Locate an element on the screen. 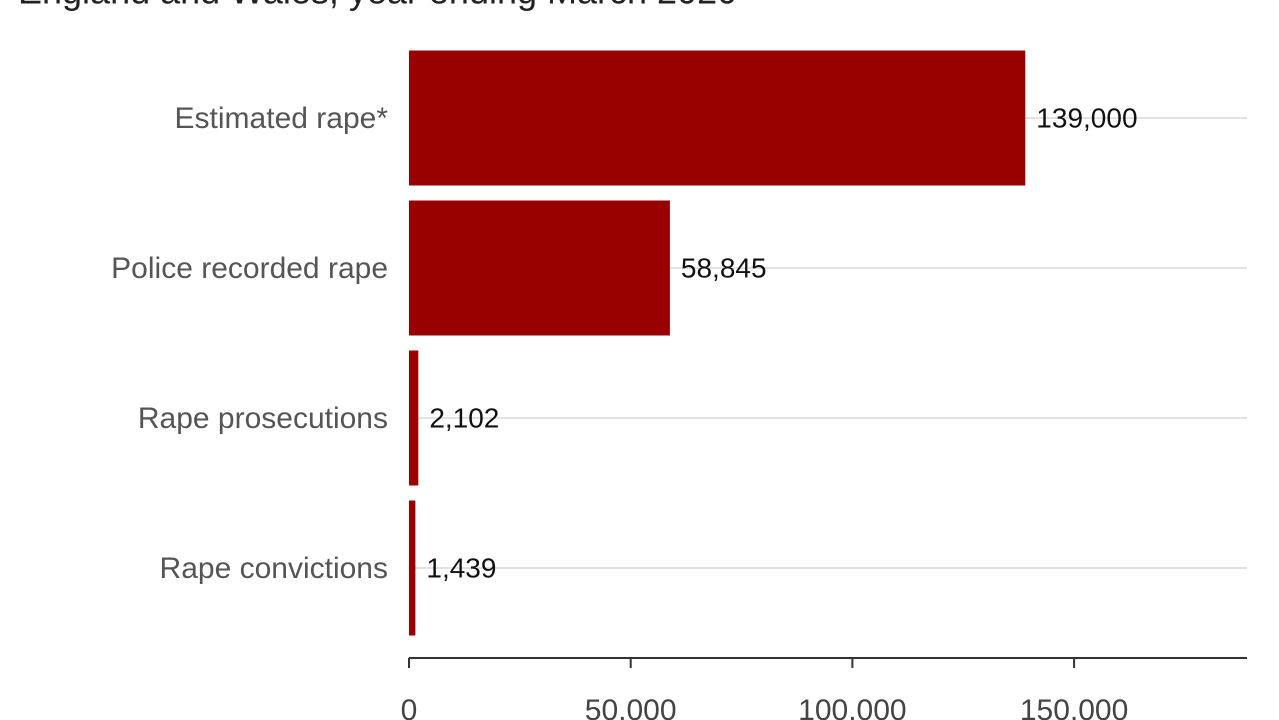  y-tick-label: Rape convictions is located at coordinates (274, 568).